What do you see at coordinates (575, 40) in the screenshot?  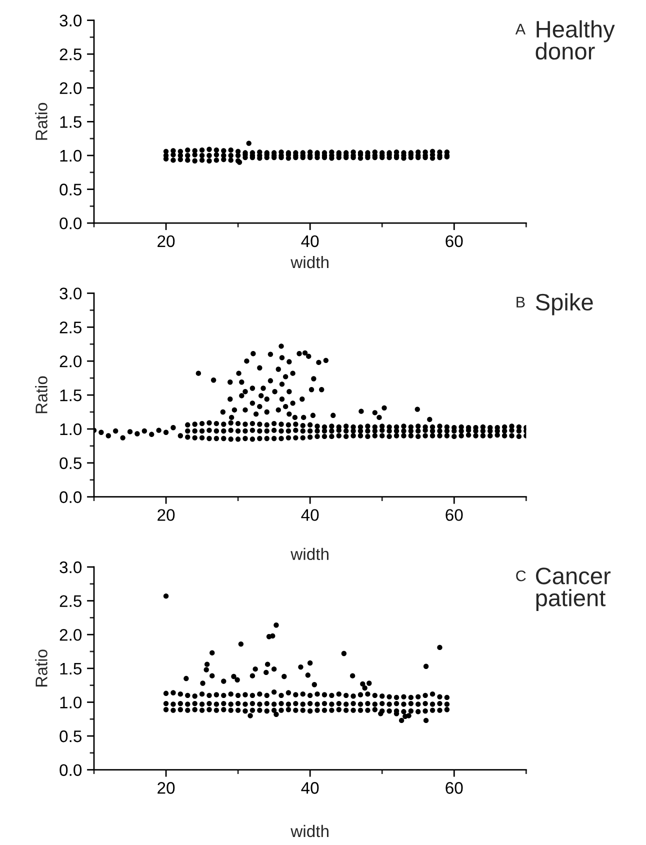 I see `text: Healthy donor` at bounding box center [575, 40].